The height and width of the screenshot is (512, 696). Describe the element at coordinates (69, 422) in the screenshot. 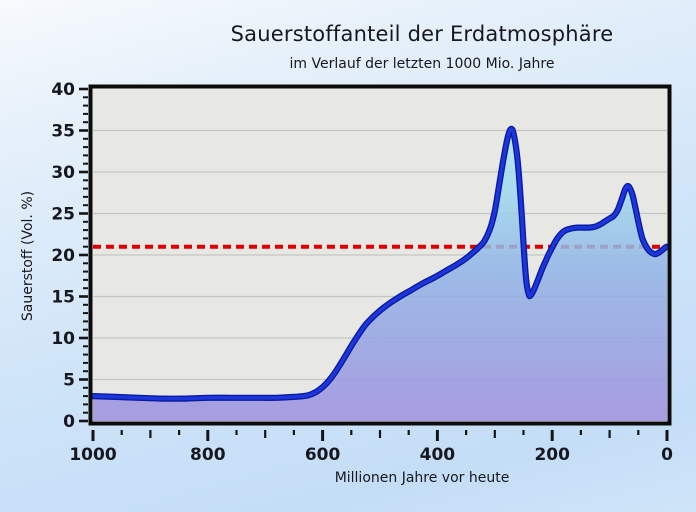

I see `y-tick-label: 0` at that location.